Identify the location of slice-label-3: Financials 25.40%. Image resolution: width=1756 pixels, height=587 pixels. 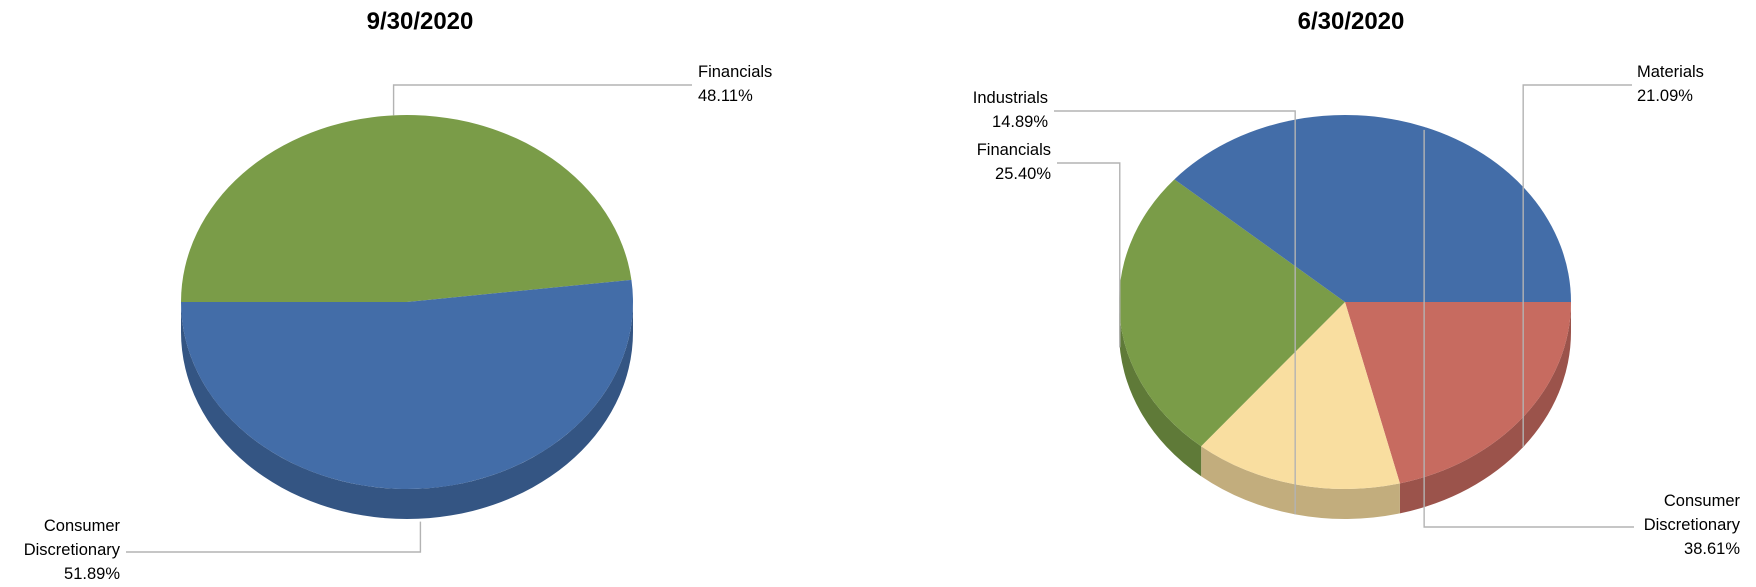
(1014, 162).